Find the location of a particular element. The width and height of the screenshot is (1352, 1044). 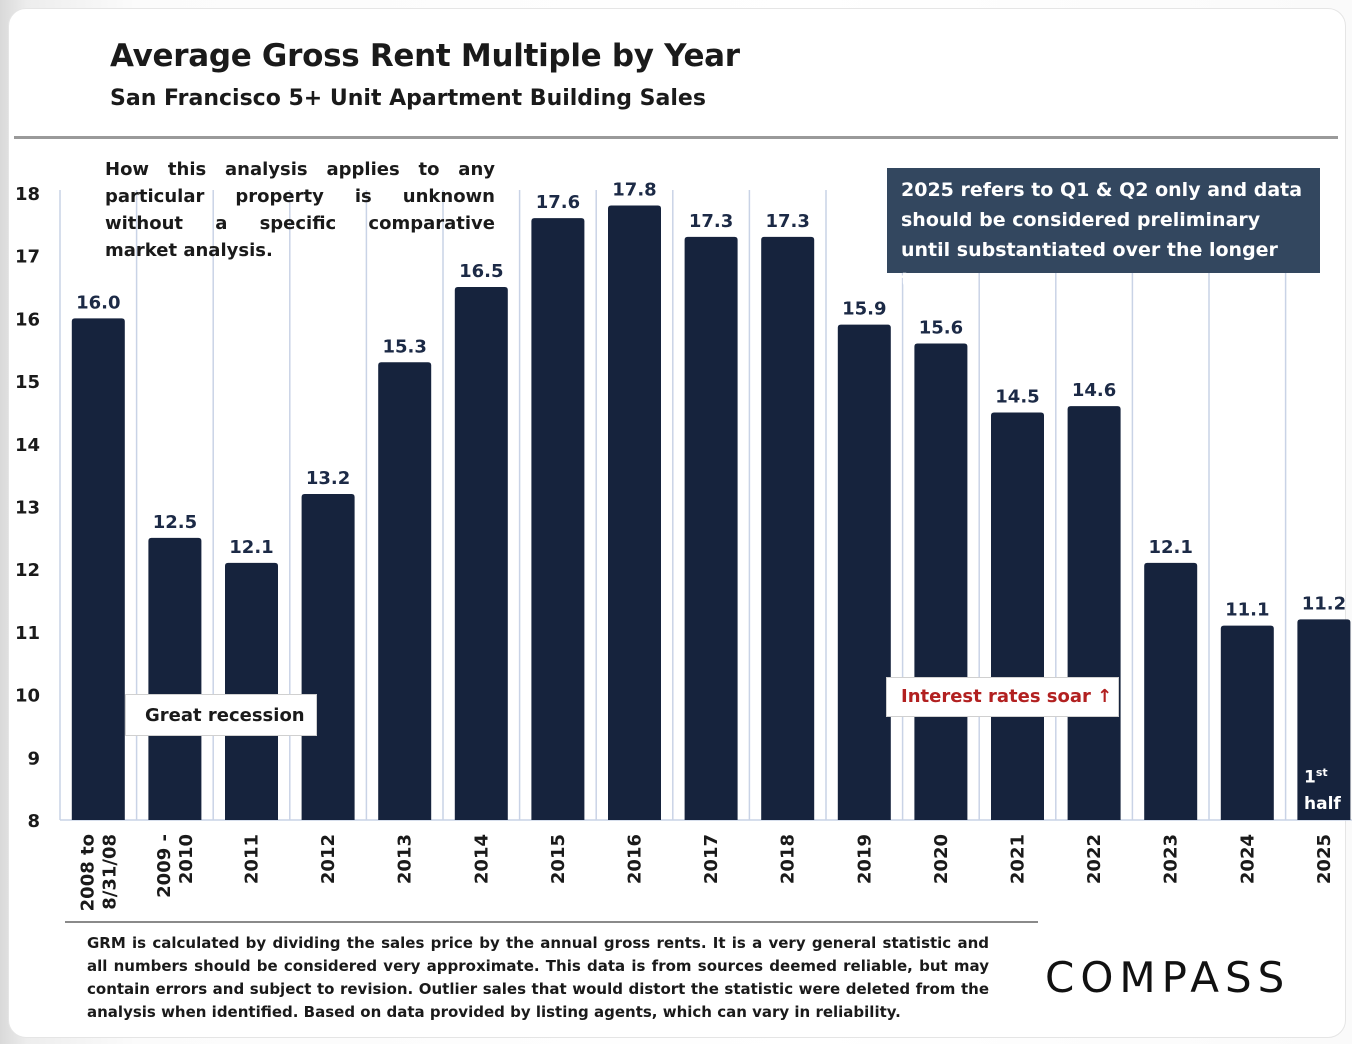

footnote-divider is located at coordinates (551, 922).